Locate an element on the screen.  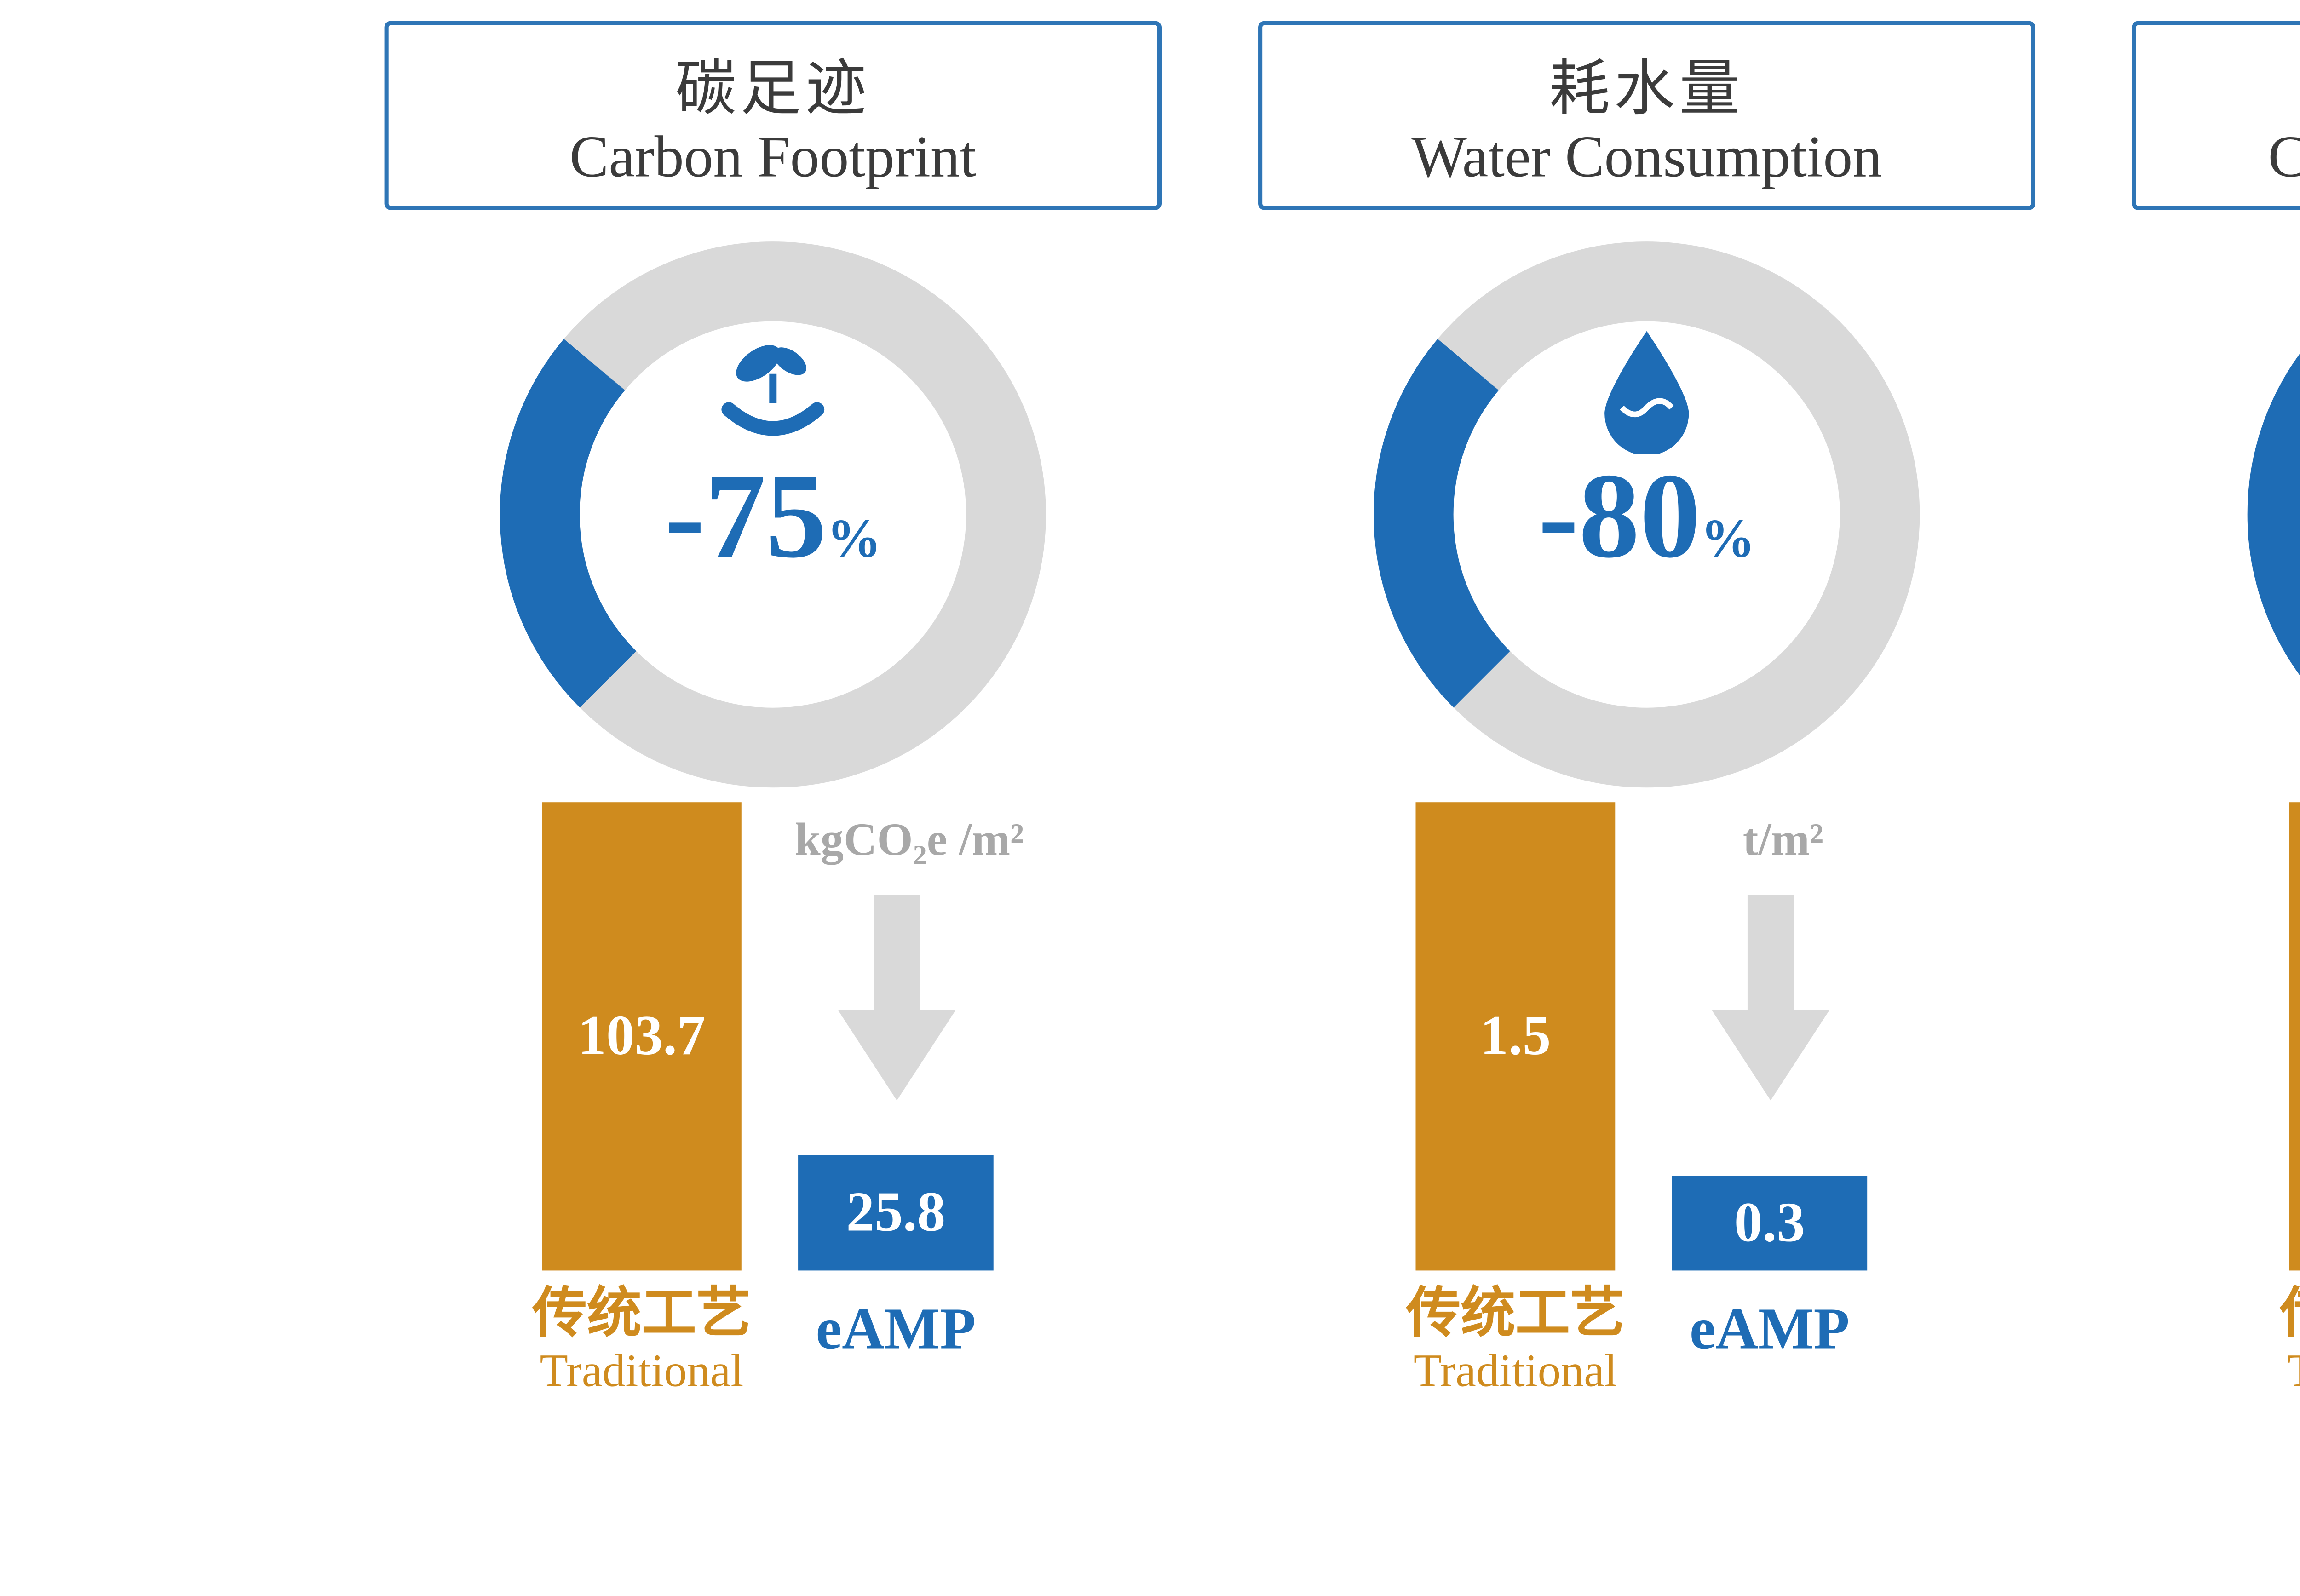
eamp-bar-value: 0.3 is located at coordinates (1769, 1222).